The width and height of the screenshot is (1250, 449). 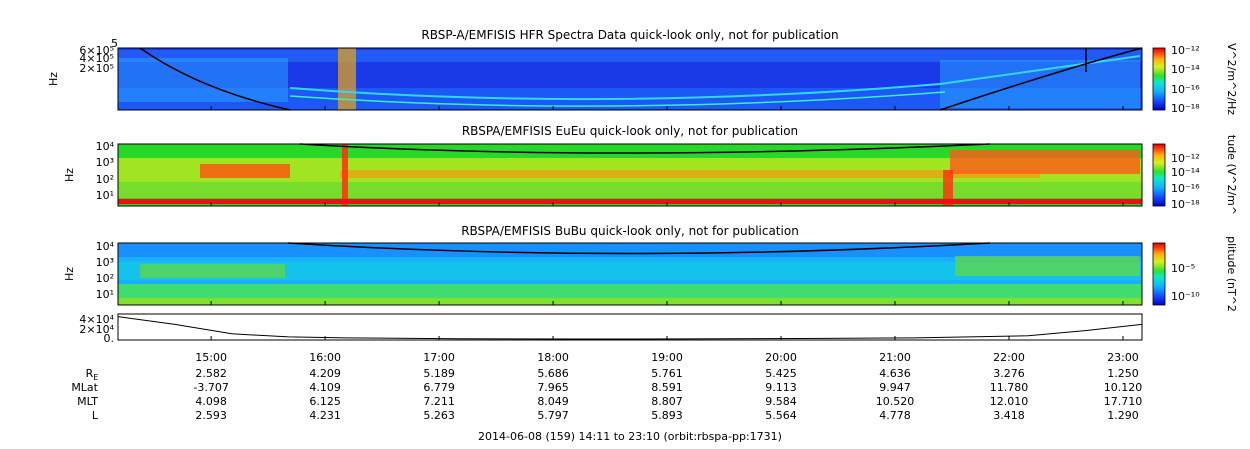 What do you see at coordinates (87, 401) in the screenshot?
I see `ephem-label-mlt: MLT` at bounding box center [87, 401].